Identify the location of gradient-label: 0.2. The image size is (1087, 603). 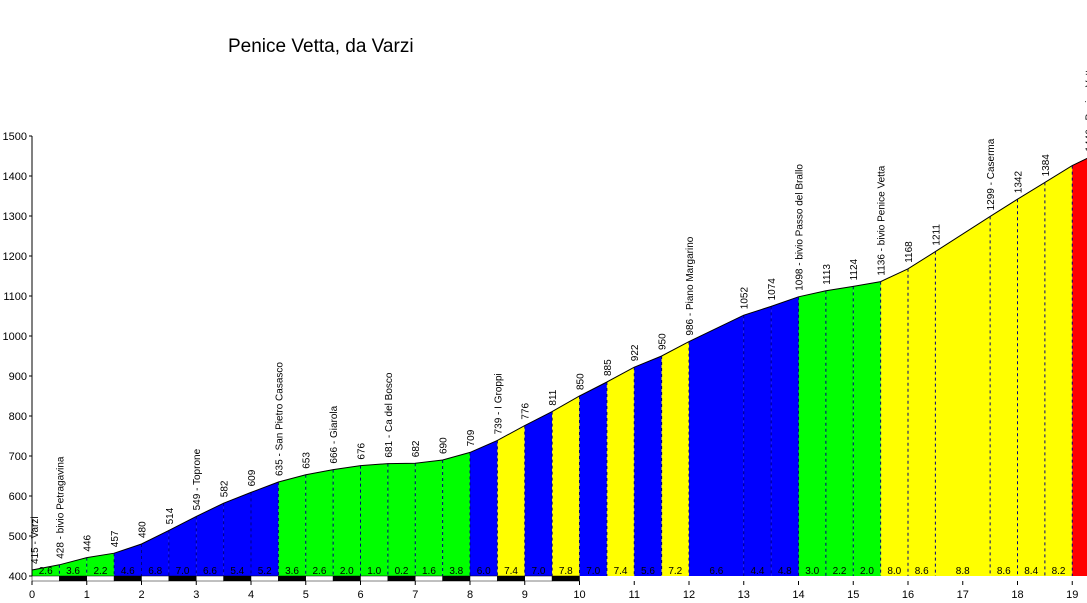
(402, 571).